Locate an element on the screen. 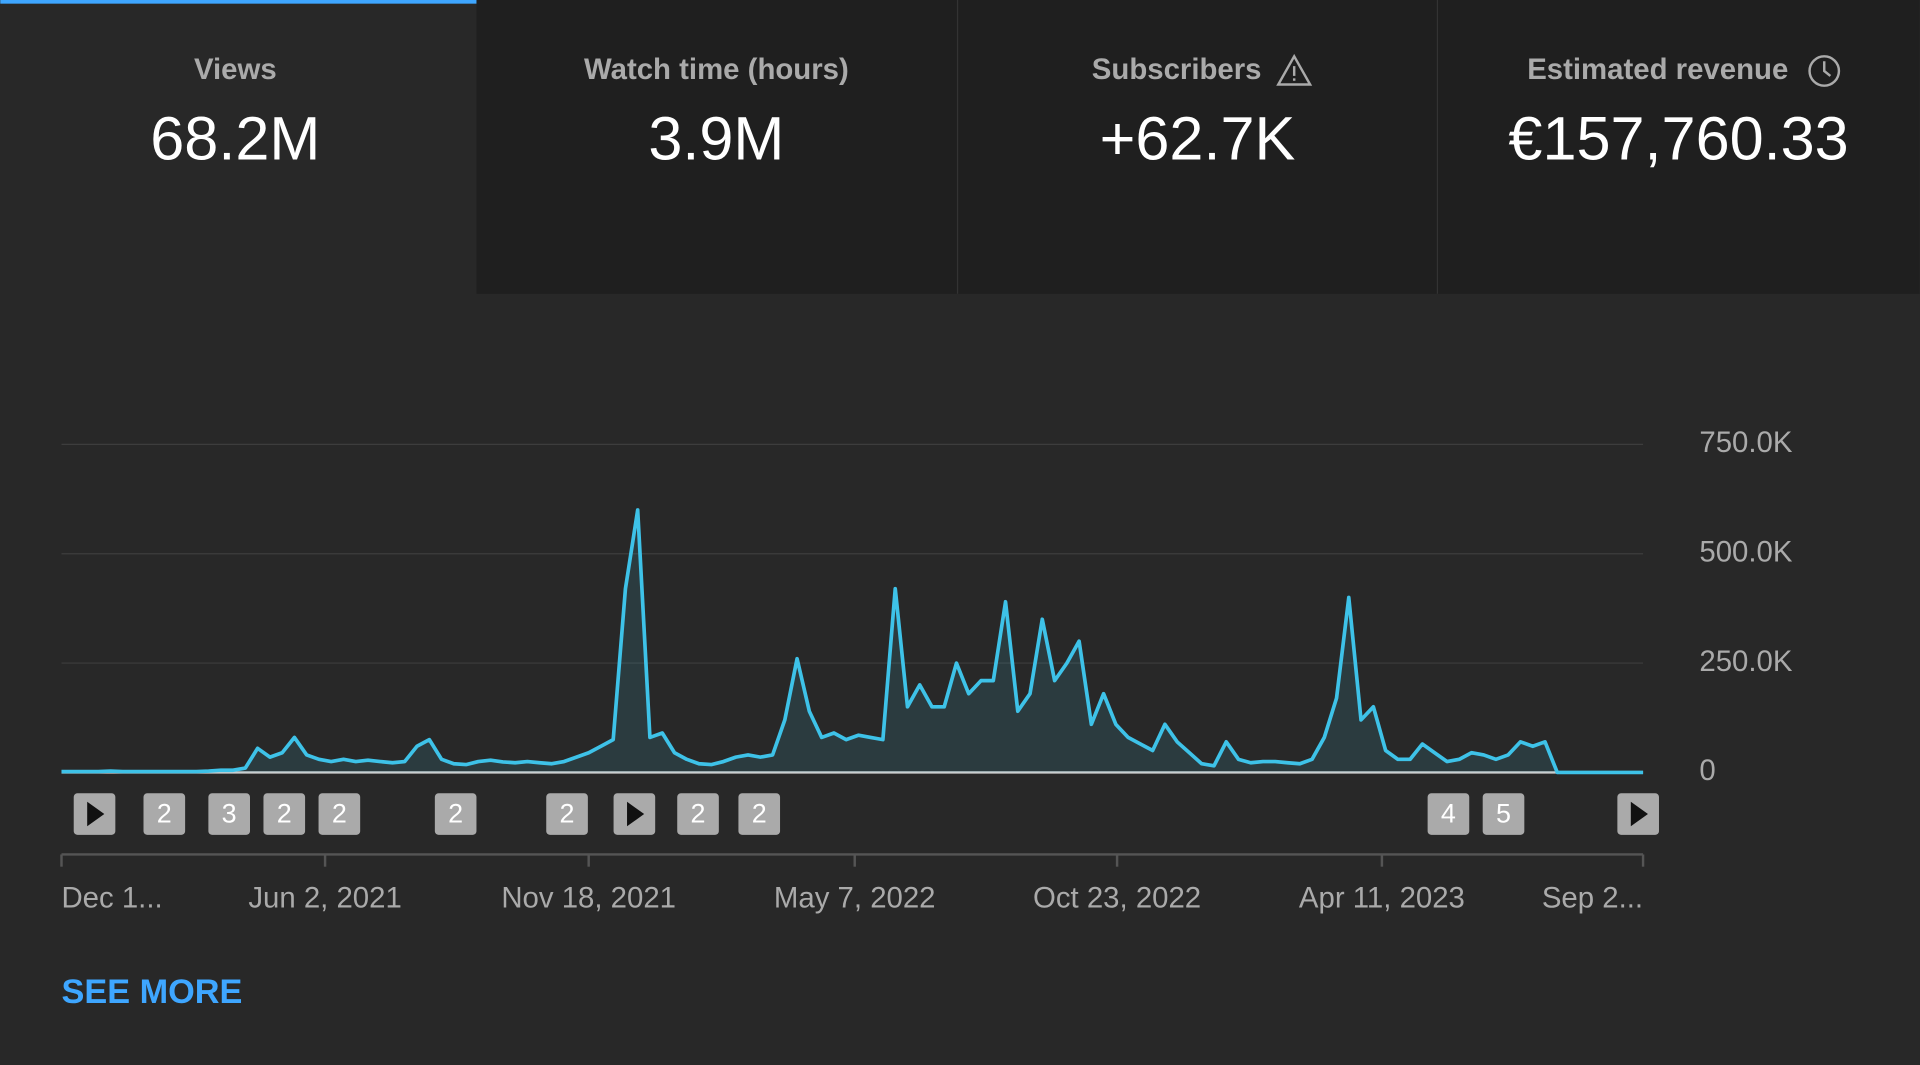 Image resolution: width=1920 pixels, height=1065 pixels. marker-count: 3 is located at coordinates (229, 813).